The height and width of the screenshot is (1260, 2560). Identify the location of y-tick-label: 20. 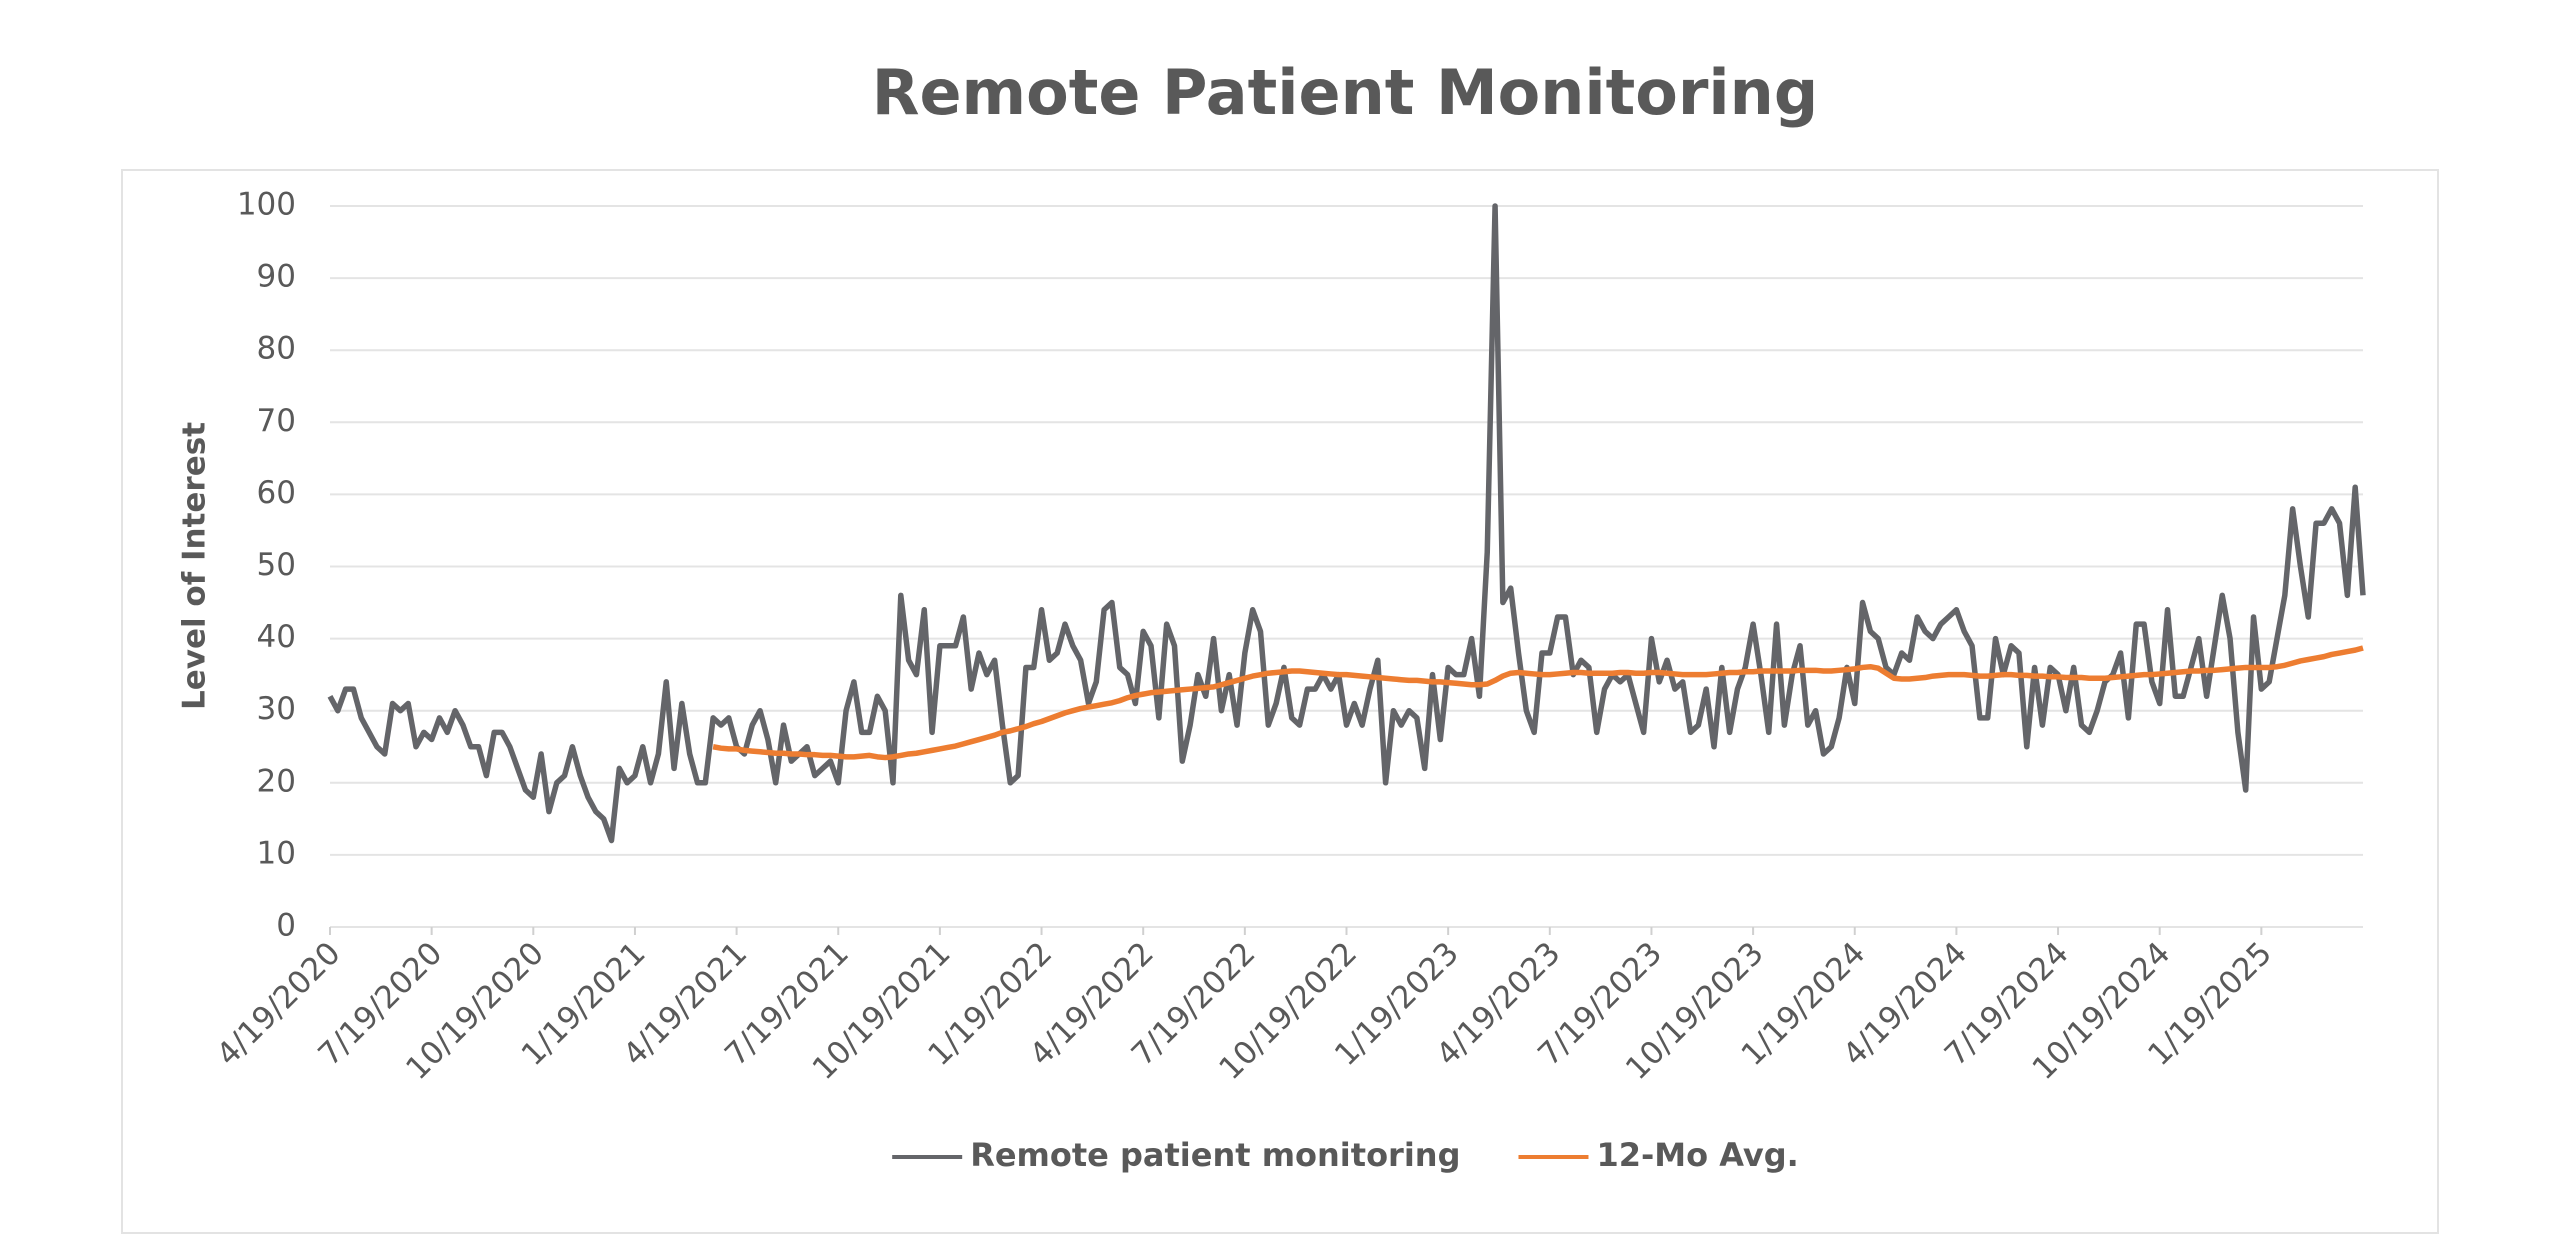
(276, 781).